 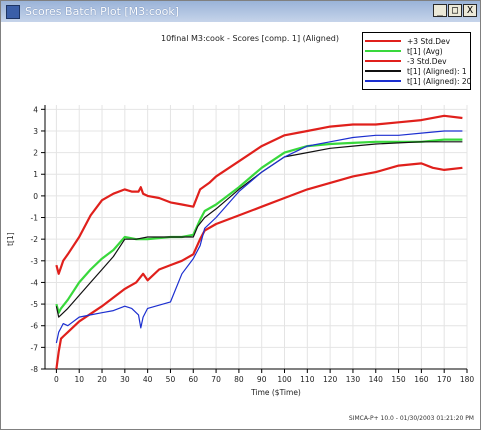 I want to click on x-tick-label: 180, so click(x=467, y=379).